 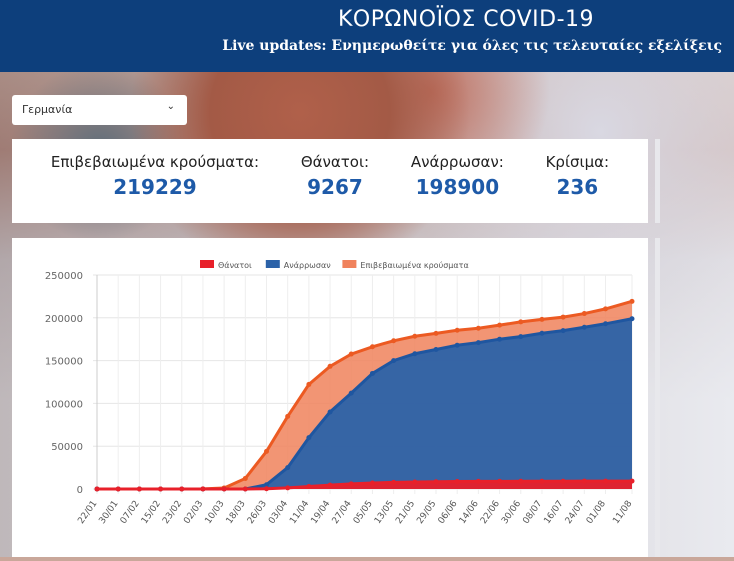 I want to click on country-select: Γερμανία ⌄, so click(x=99, y=110).